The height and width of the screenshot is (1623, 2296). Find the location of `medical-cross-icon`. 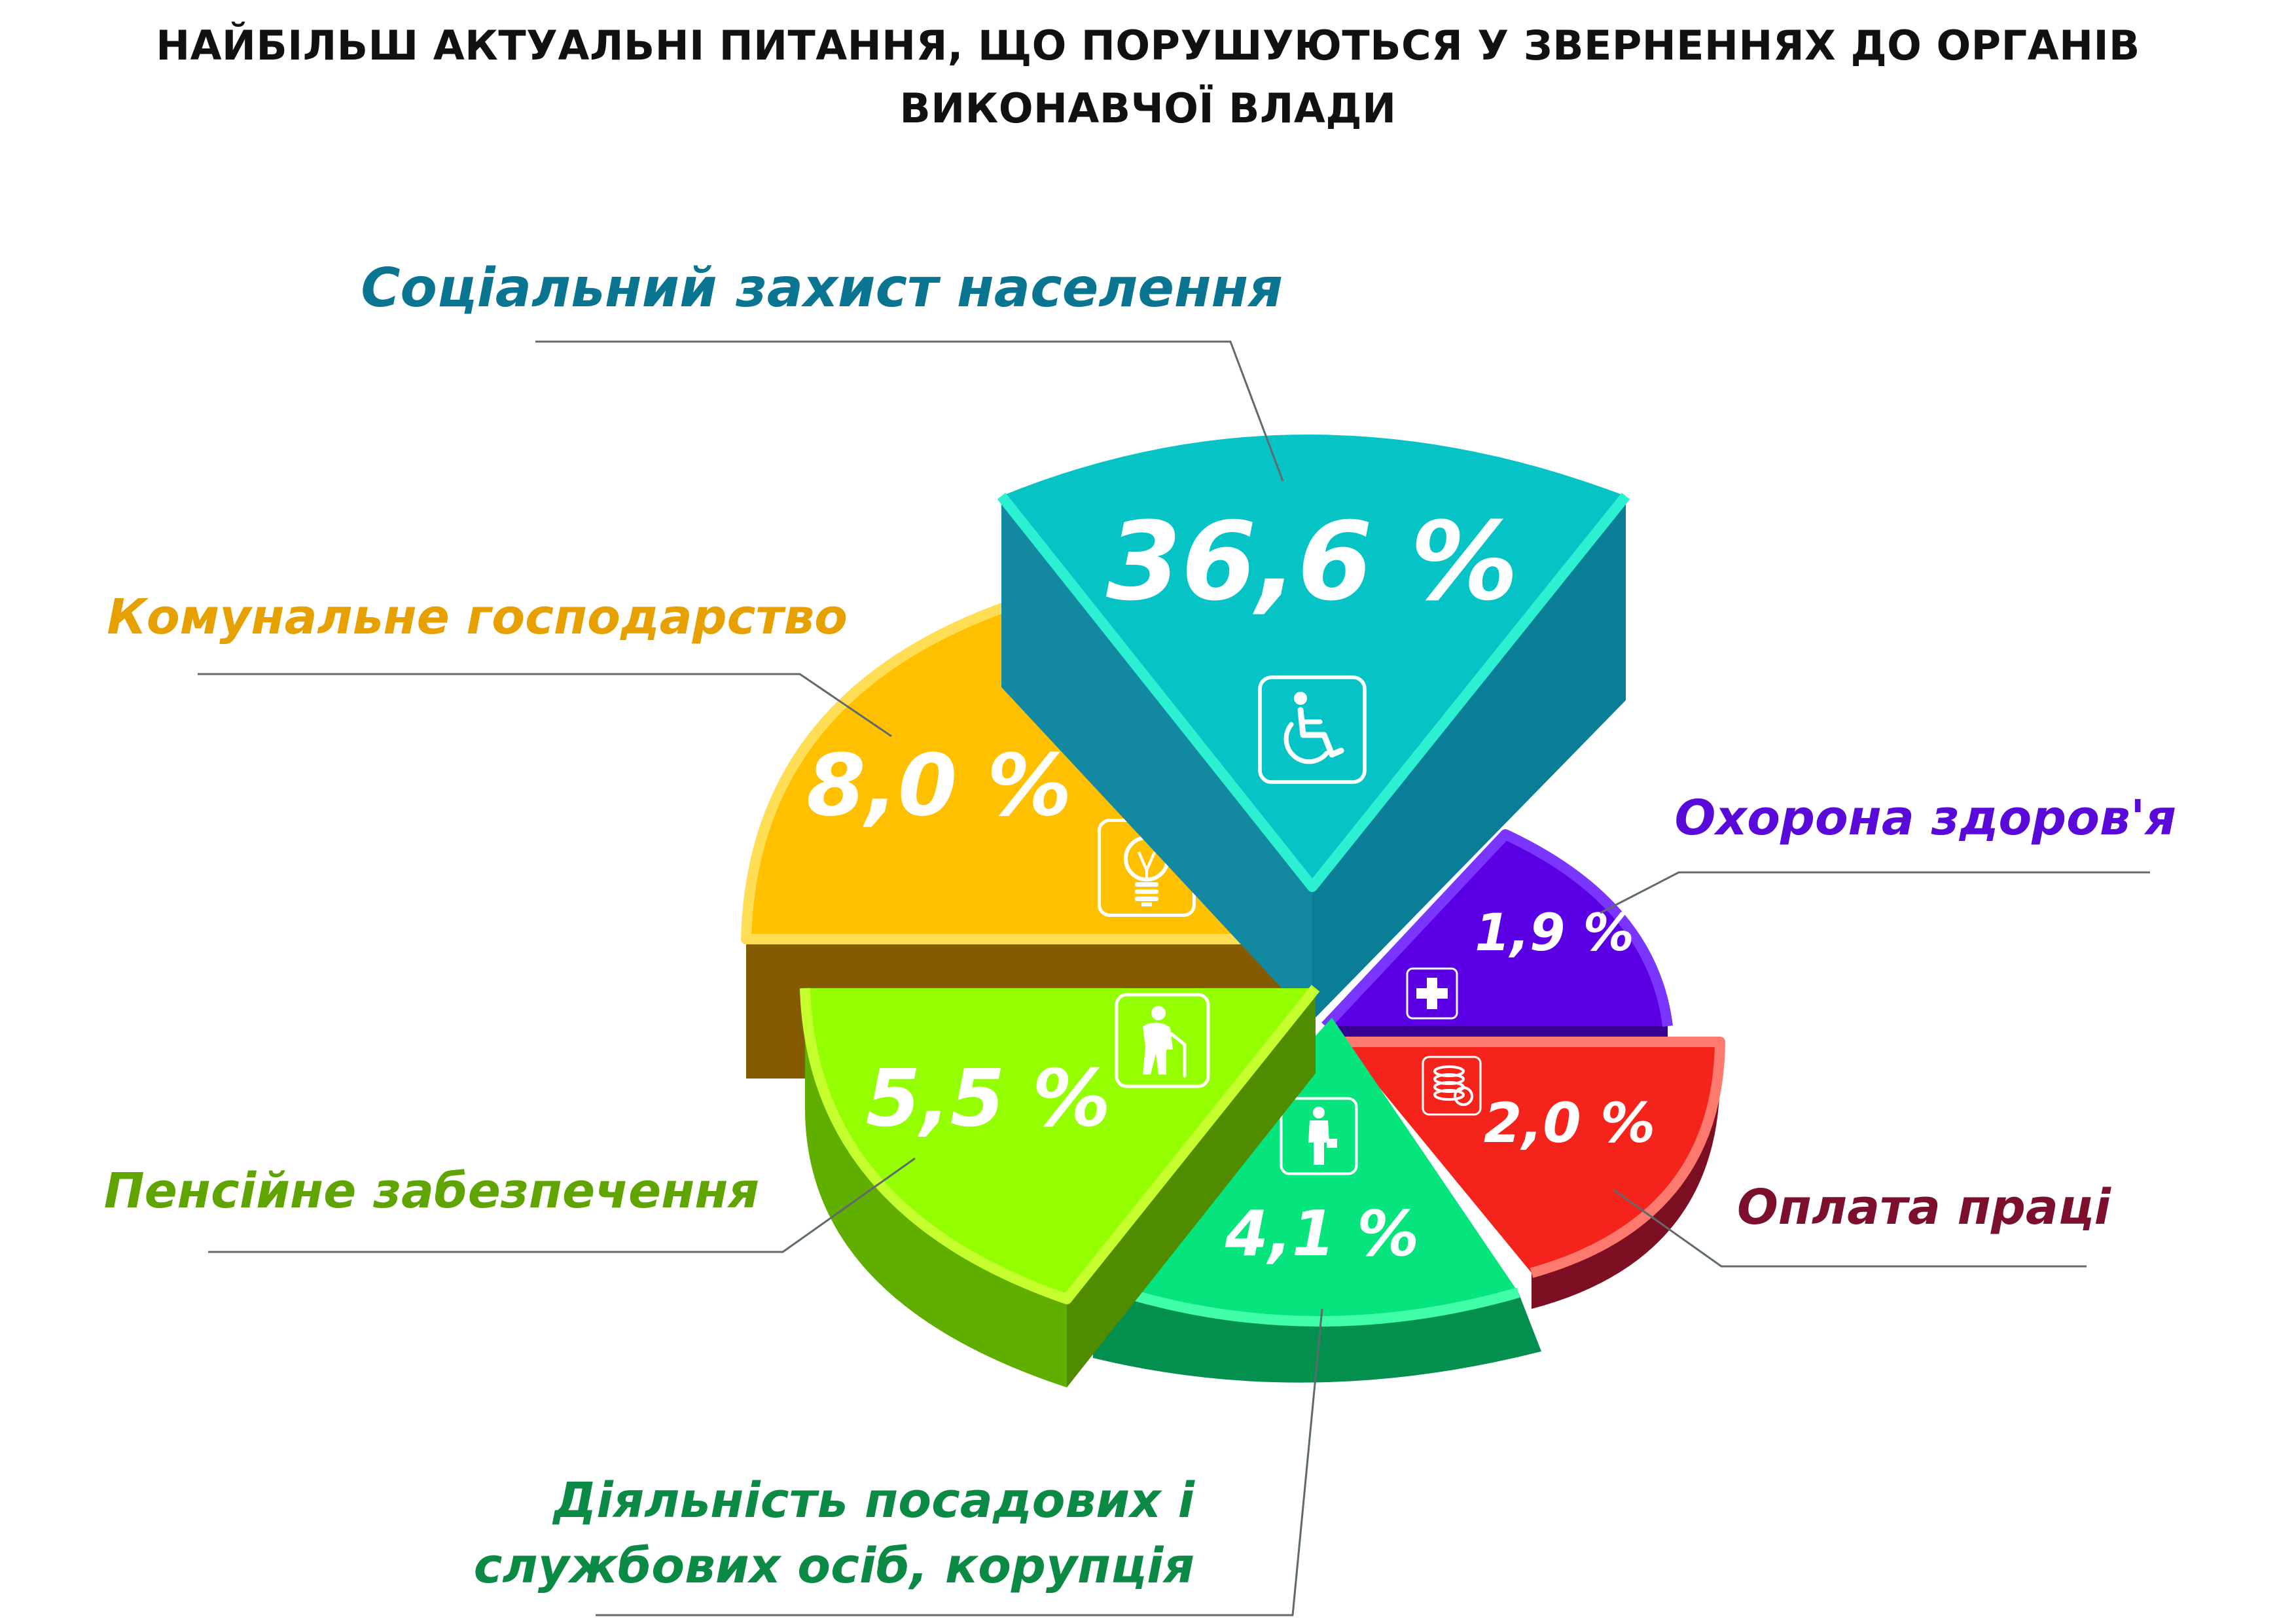

medical-cross-icon is located at coordinates (1432, 993).